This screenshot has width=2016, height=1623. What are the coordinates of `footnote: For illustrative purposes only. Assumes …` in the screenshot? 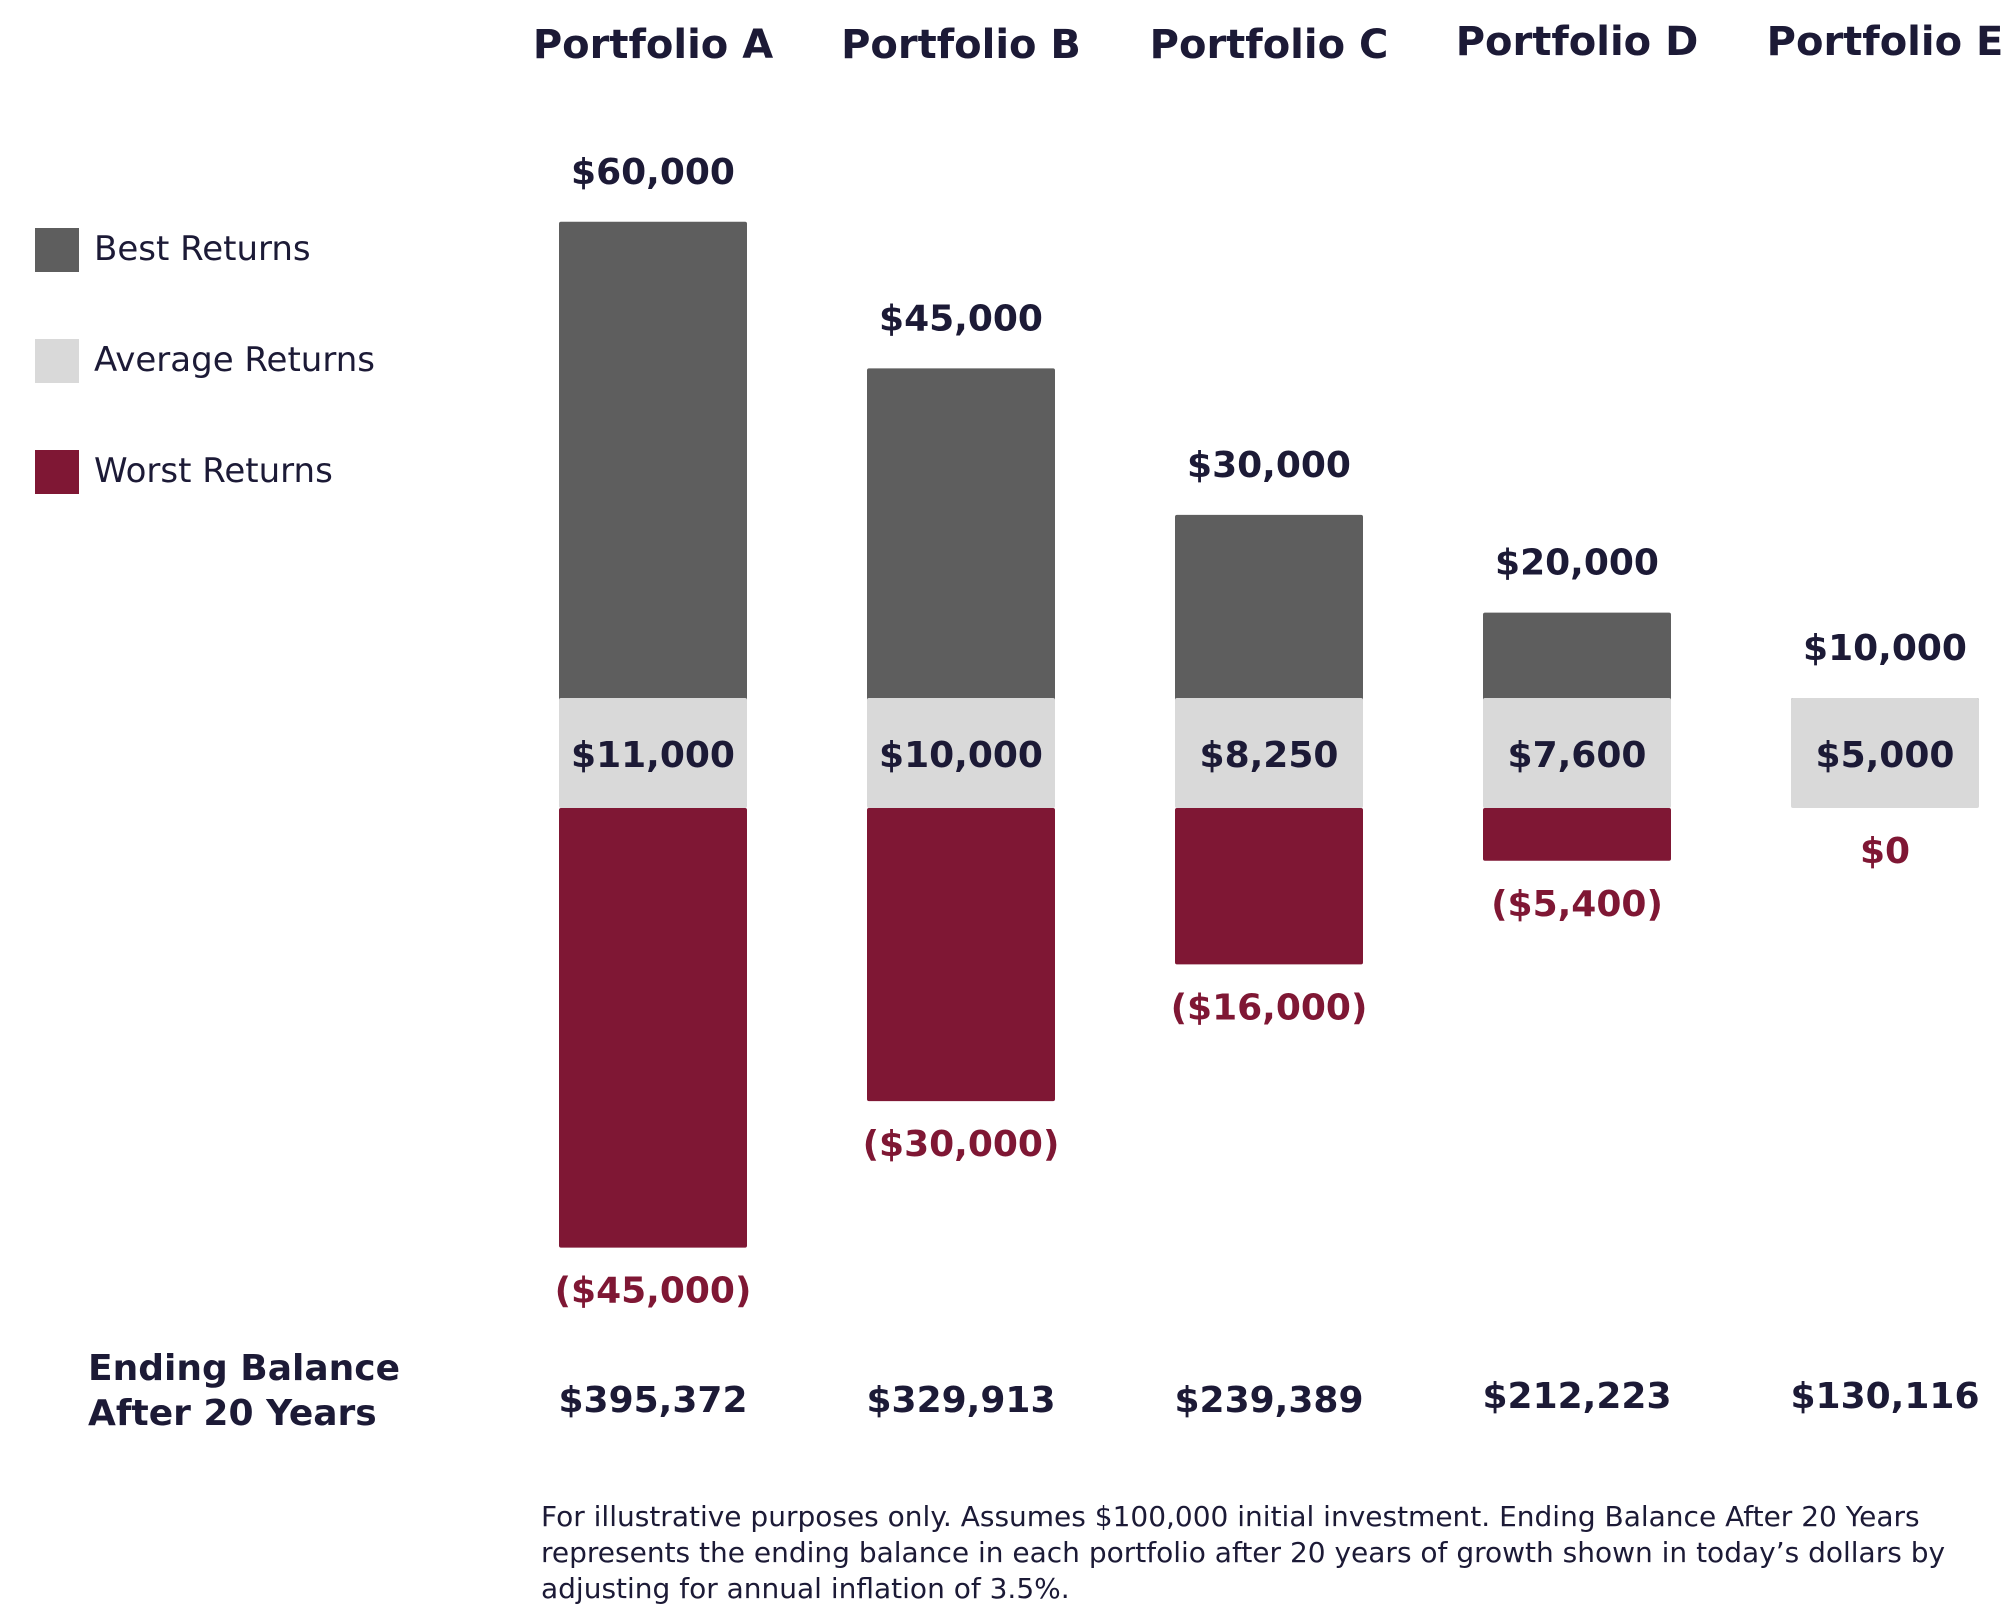 It's located at (1271, 1553).